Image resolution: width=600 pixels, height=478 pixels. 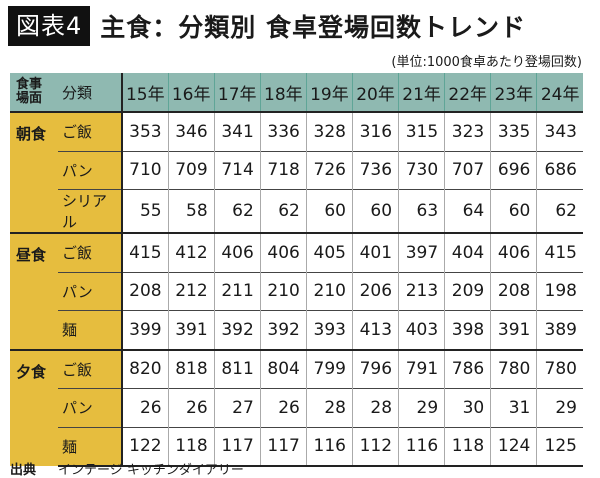 What do you see at coordinates (237, 446) in the screenshot?
I see `value-cell: 117` at bounding box center [237, 446].